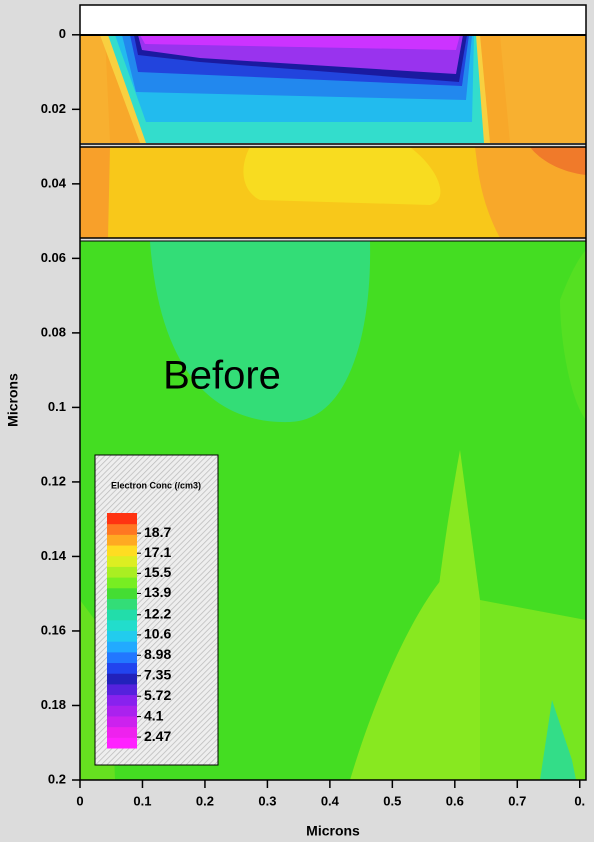 This screenshot has height=842, width=594. What do you see at coordinates (156, 485) in the screenshot?
I see `colorbar-title: Electron Conc (/cm3)` at bounding box center [156, 485].